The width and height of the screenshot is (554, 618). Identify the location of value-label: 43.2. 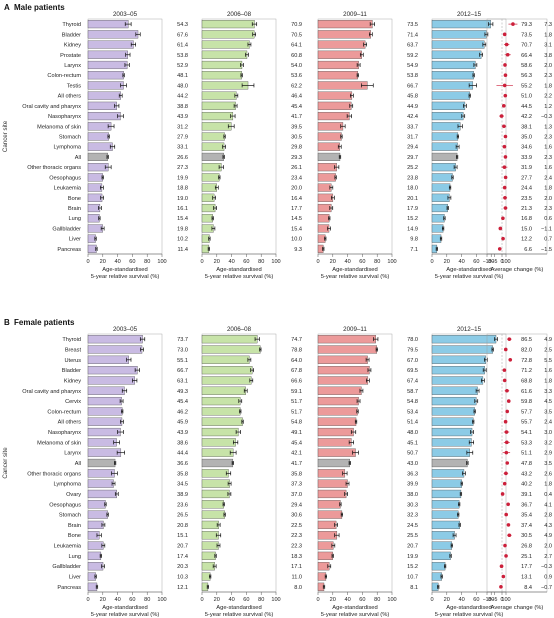
(526, 474).